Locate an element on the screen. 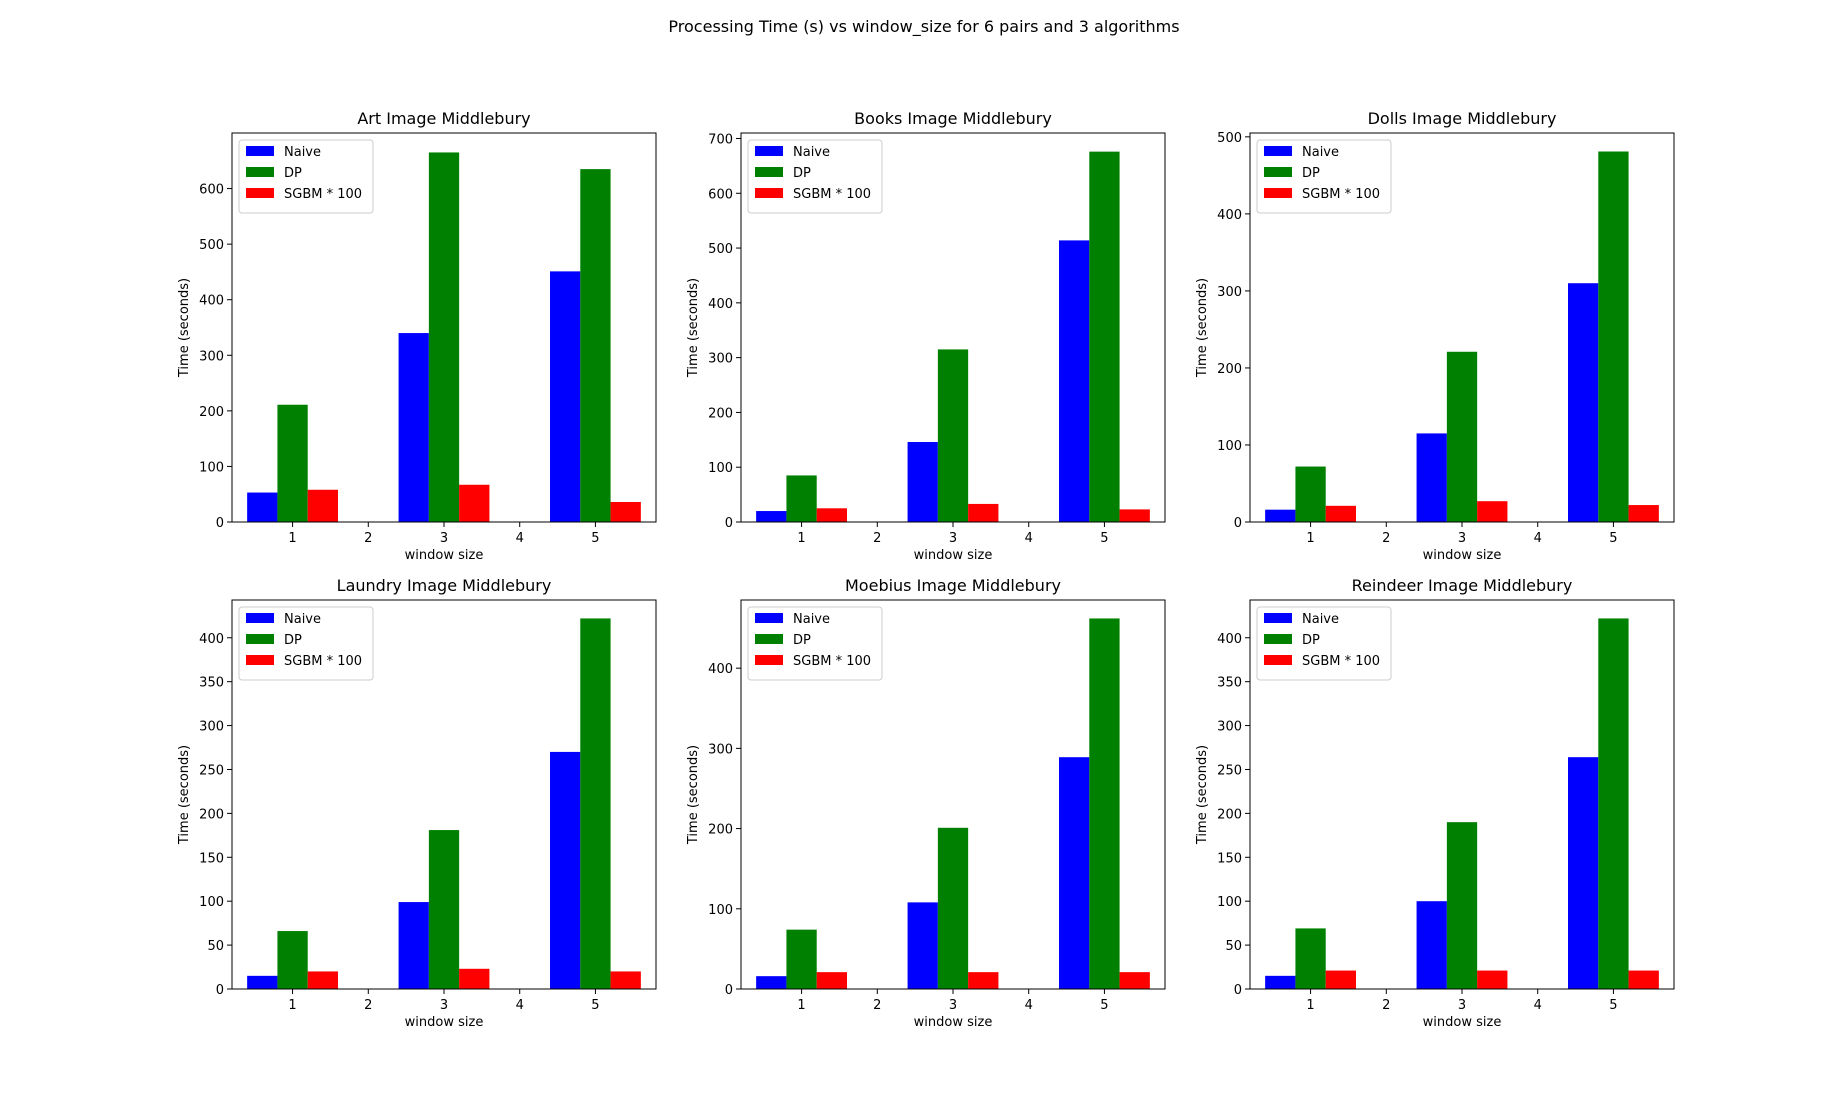 The image size is (1848, 1102). y-tick-label: 600 is located at coordinates (720, 194).